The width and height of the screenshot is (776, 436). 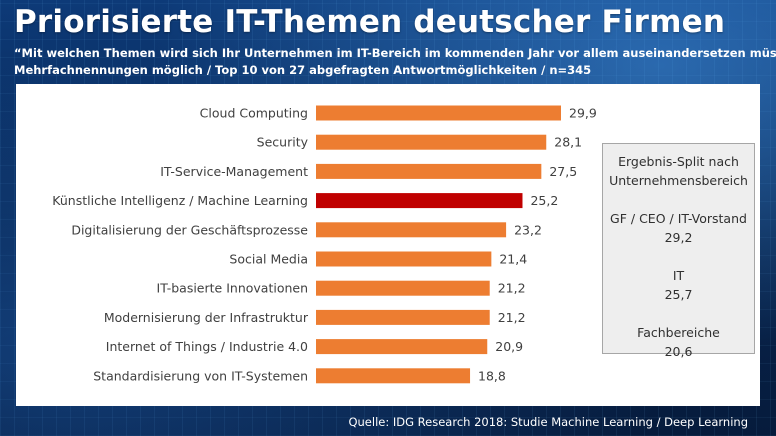 I want to click on bar-highlighted, so click(x=419, y=201).